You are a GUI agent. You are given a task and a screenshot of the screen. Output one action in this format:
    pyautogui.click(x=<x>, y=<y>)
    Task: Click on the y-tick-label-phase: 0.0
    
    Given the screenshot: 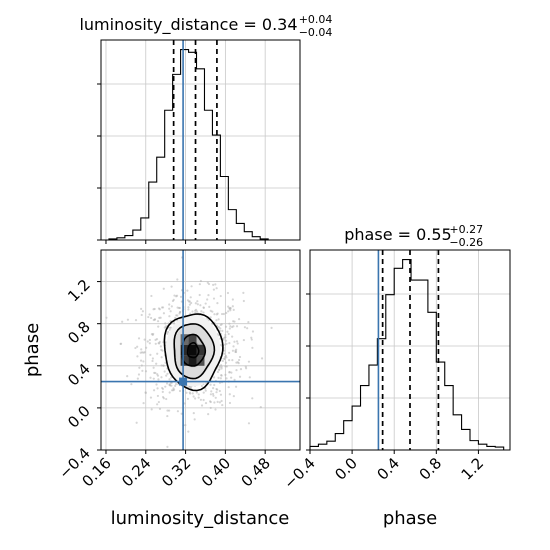 What is the action you would take?
    pyautogui.click(x=79, y=417)
    